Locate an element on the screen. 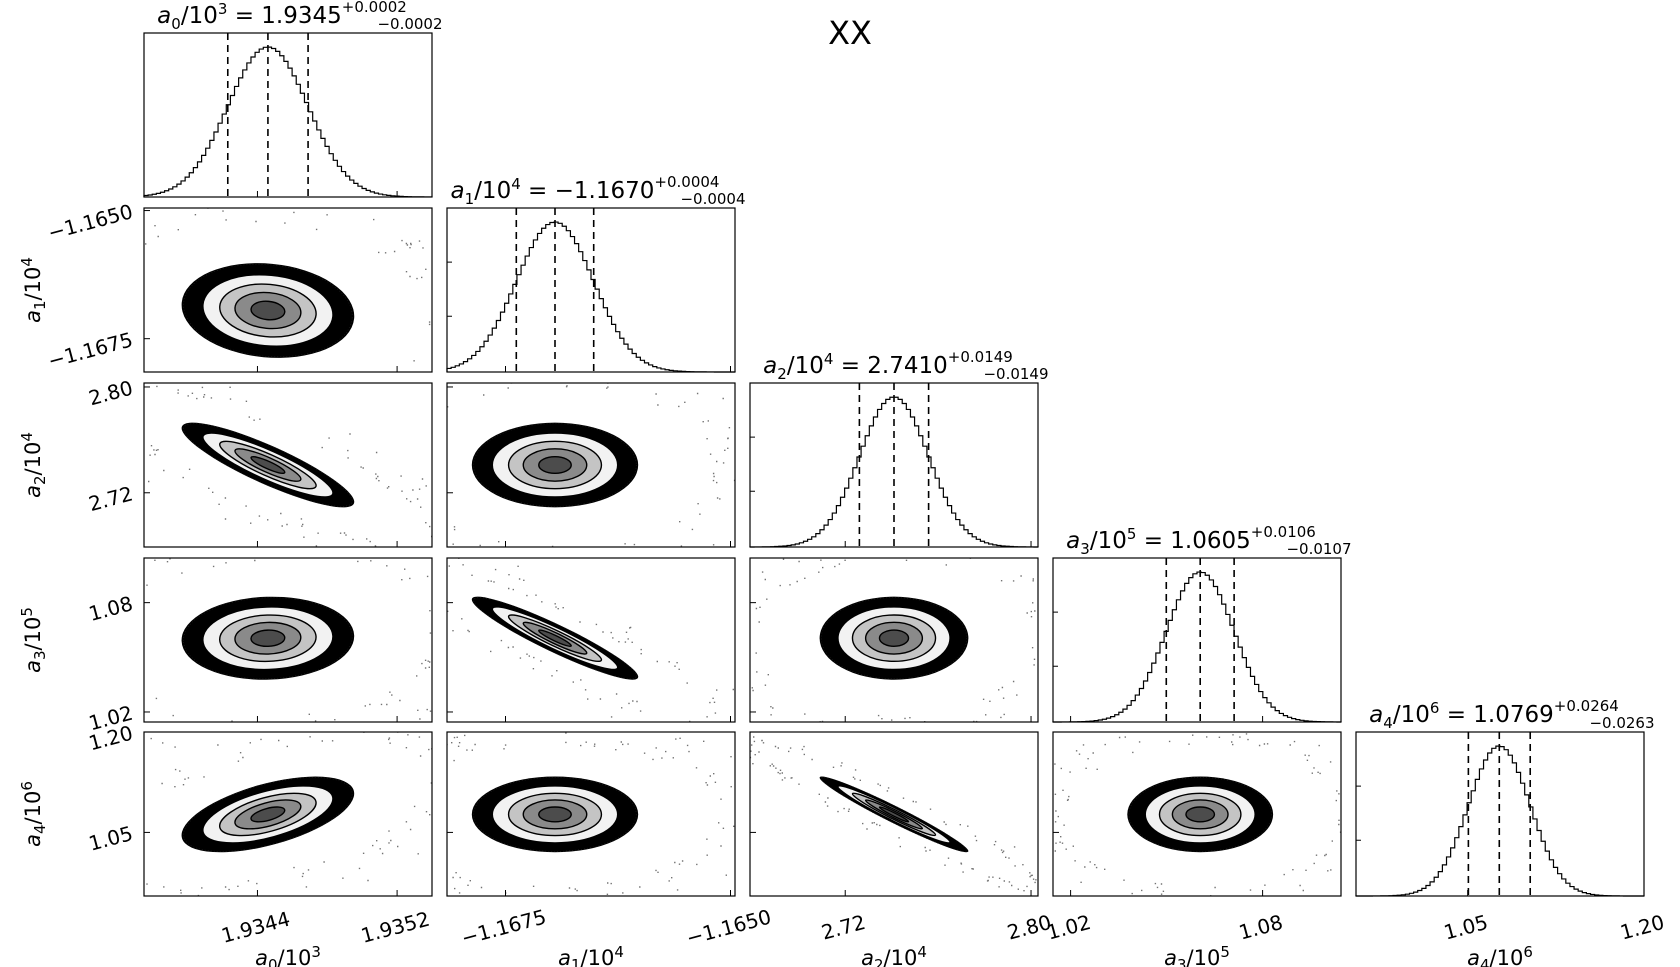 The width and height of the screenshot is (1680, 967). x-tick-label-a1-0: −1.1675 is located at coordinates (504, 927).